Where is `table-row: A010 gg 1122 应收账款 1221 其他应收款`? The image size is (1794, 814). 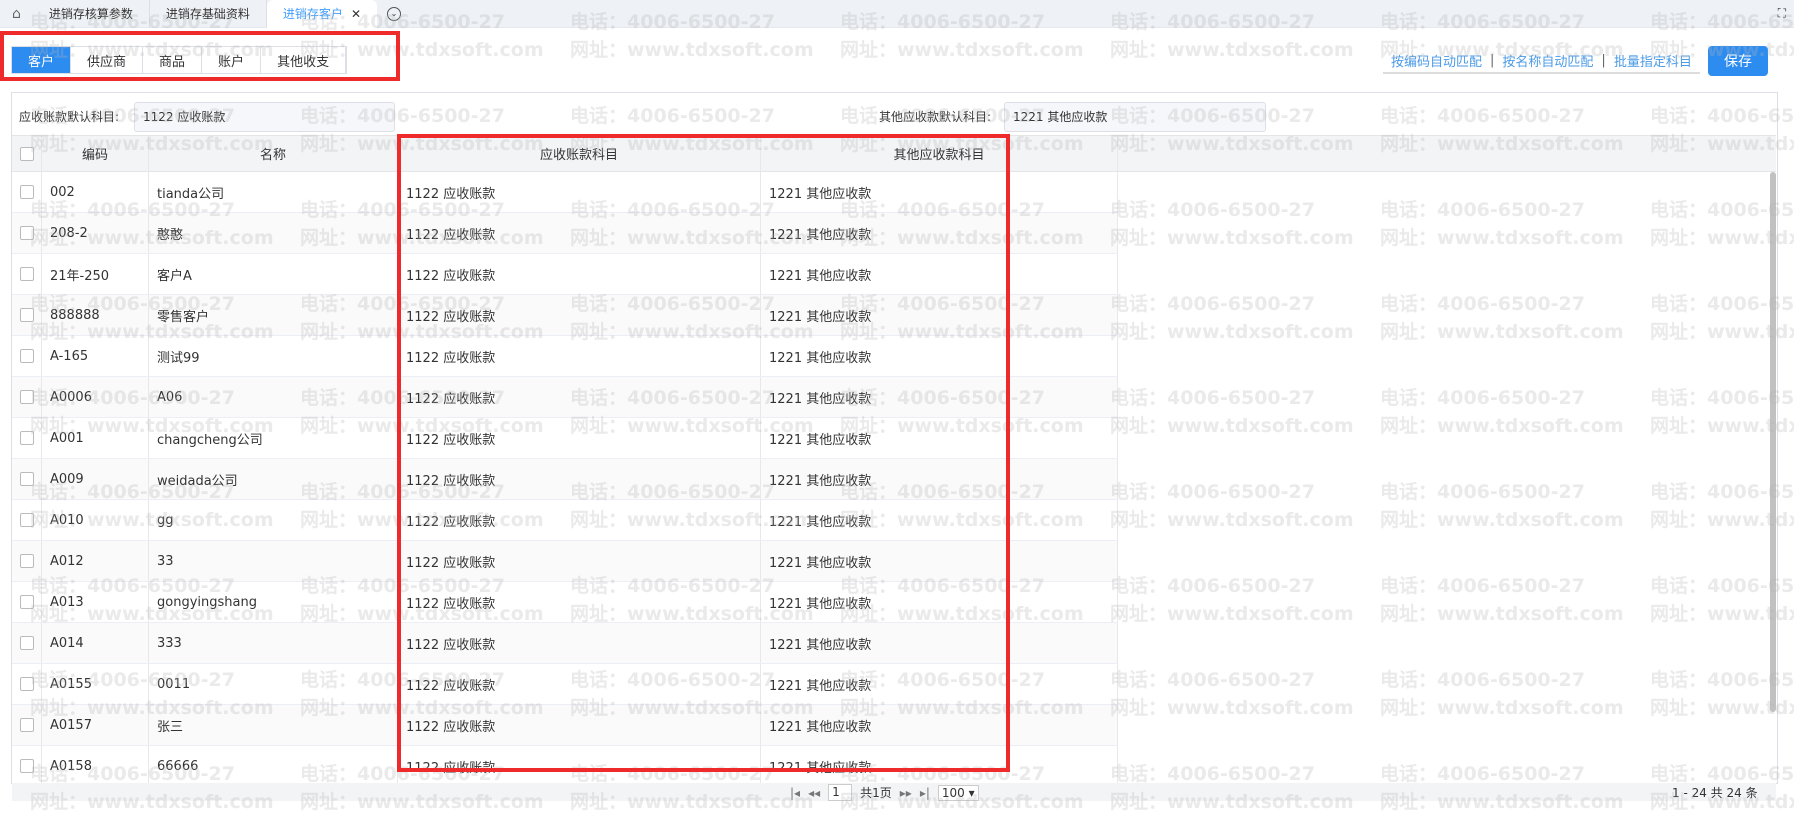 table-row: A010 gg 1122 应收账款 1221 其他应收款 is located at coordinates (565, 520).